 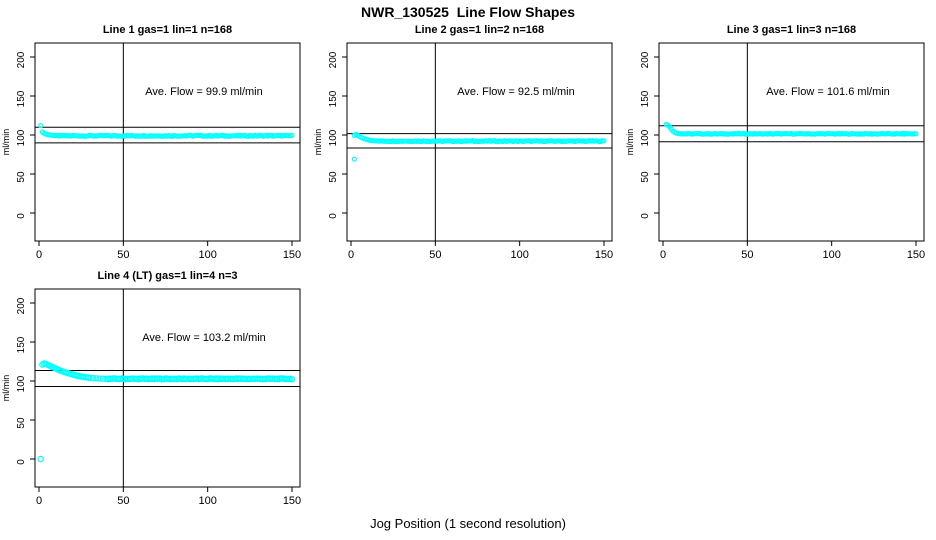 I want to click on panel-title: Line 2 gas=1 lin=2 n=168, so click(x=479, y=30).